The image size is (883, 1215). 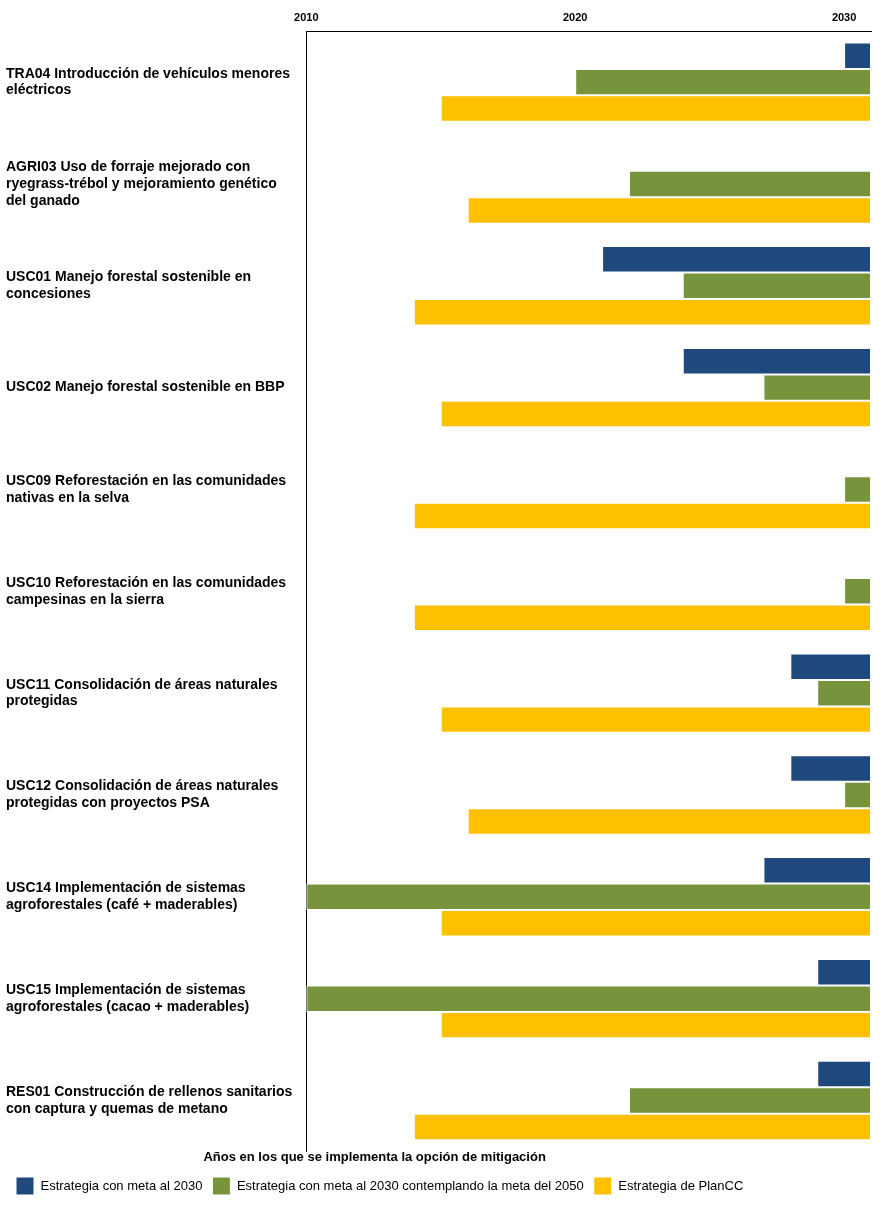 I want to click on x-tick-label: 2010, so click(x=306, y=16).